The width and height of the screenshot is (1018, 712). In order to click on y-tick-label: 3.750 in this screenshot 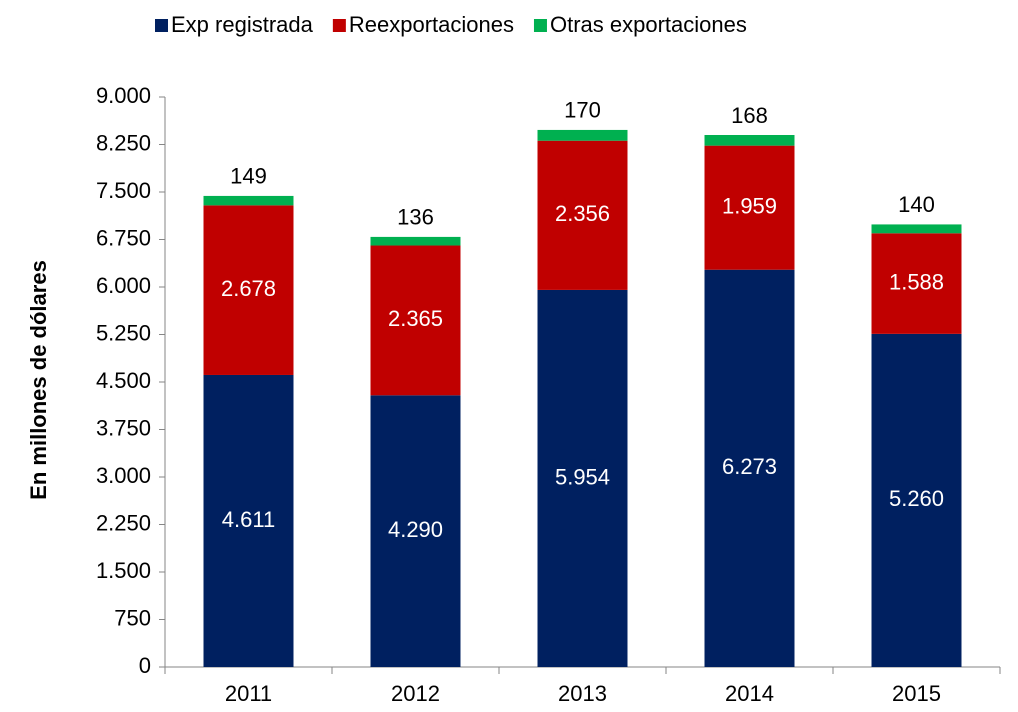, I will do `click(123, 427)`.